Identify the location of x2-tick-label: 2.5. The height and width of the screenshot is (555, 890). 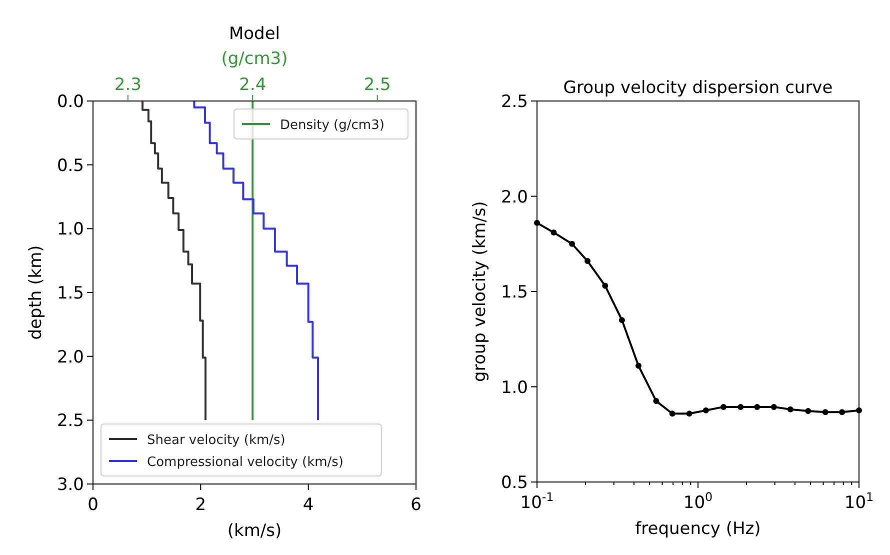
(377, 85).